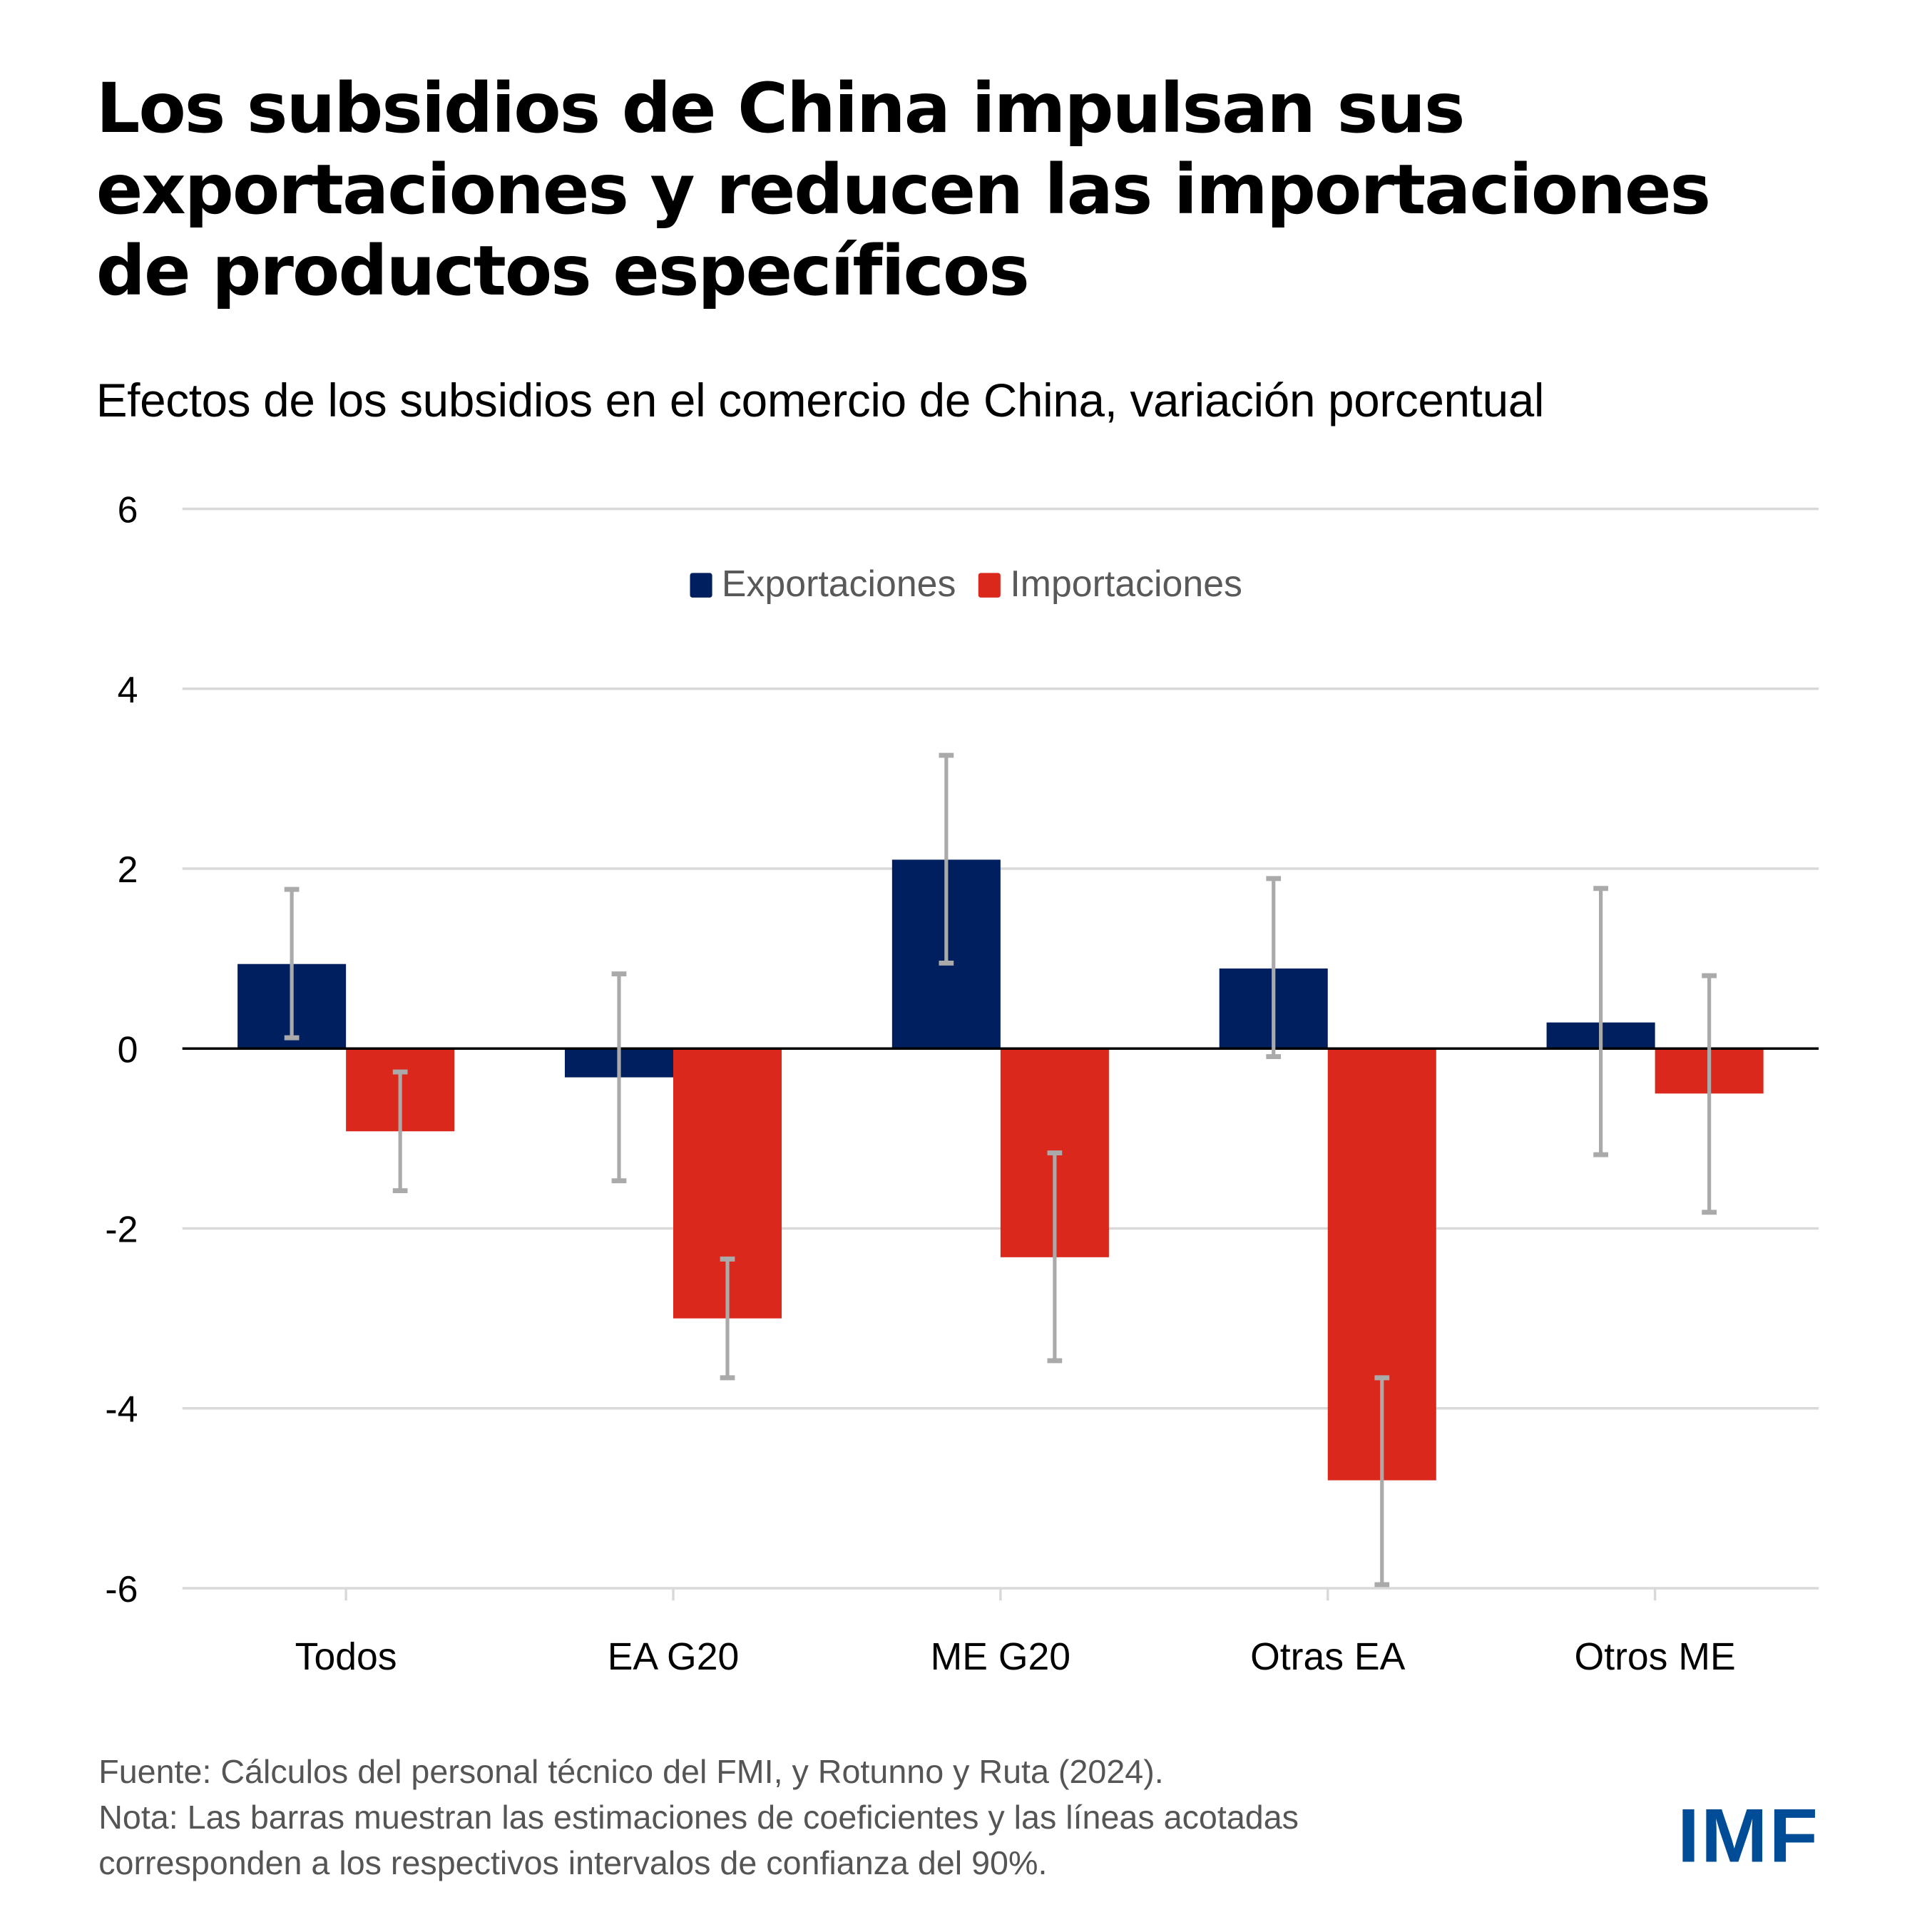  I want to click on x-tick-label: Otros ME, so click(1656, 1657).